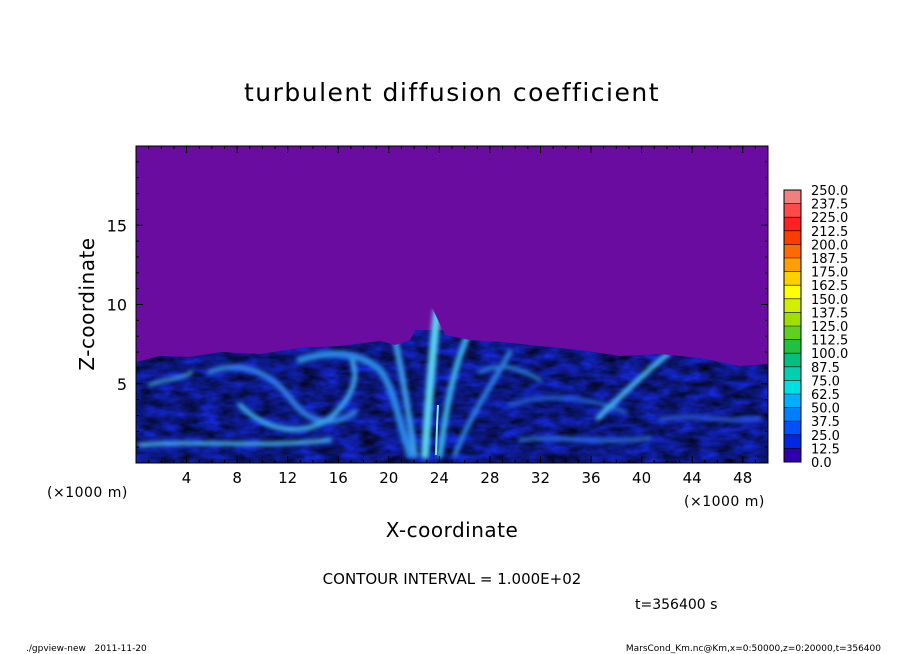 This screenshot has height=654, width=904. I want to click on x-tick-label: 36, so click(590, 478).